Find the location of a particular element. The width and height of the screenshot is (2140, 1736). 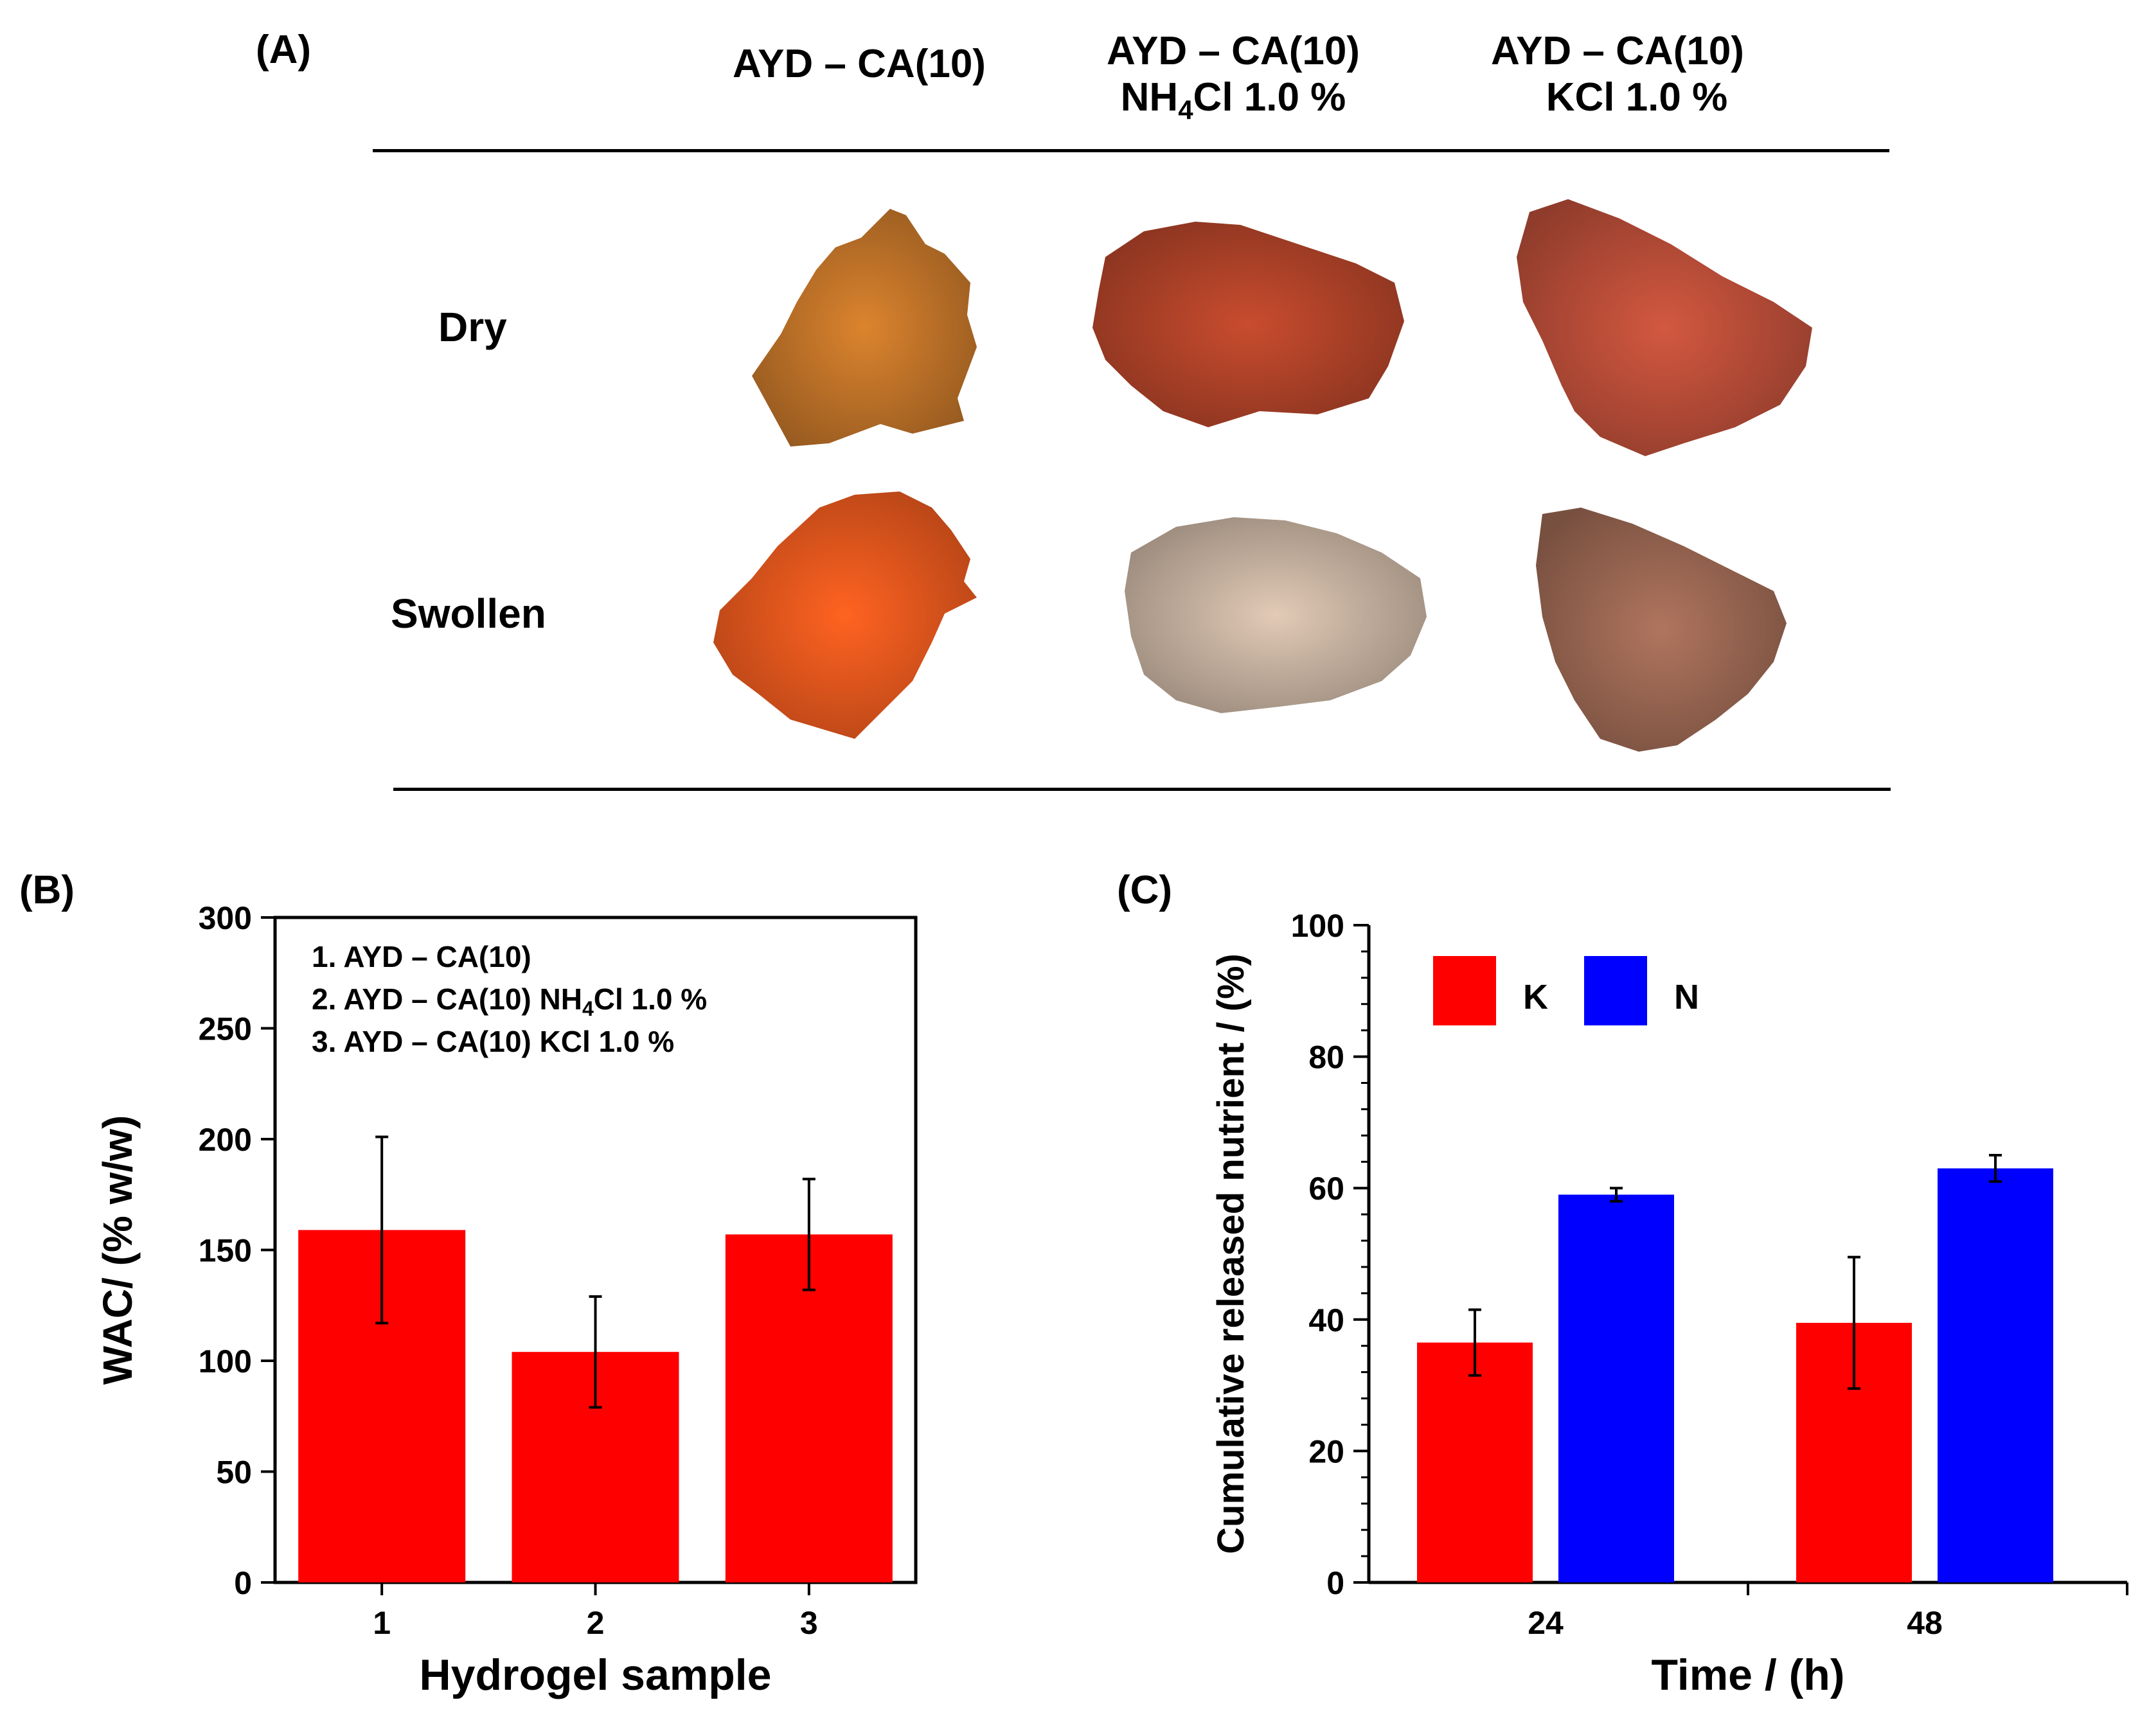

col-header-1: AYD – CA(10) is located at coordinates (859, 64).